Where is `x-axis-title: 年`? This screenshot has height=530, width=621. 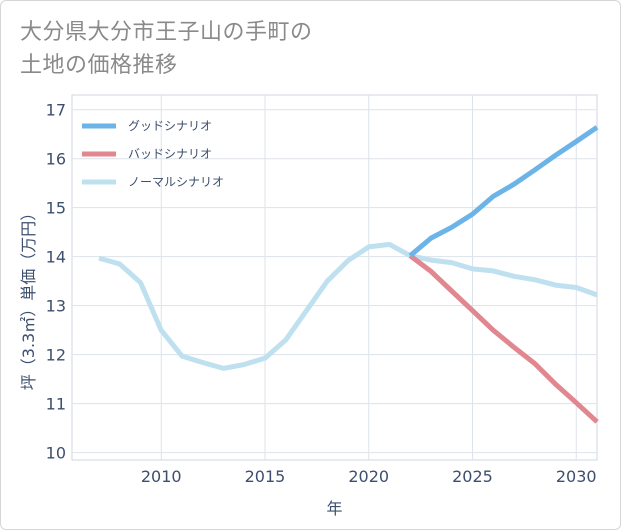
x-axis-title: 年 is located at coordinates (334, 508).